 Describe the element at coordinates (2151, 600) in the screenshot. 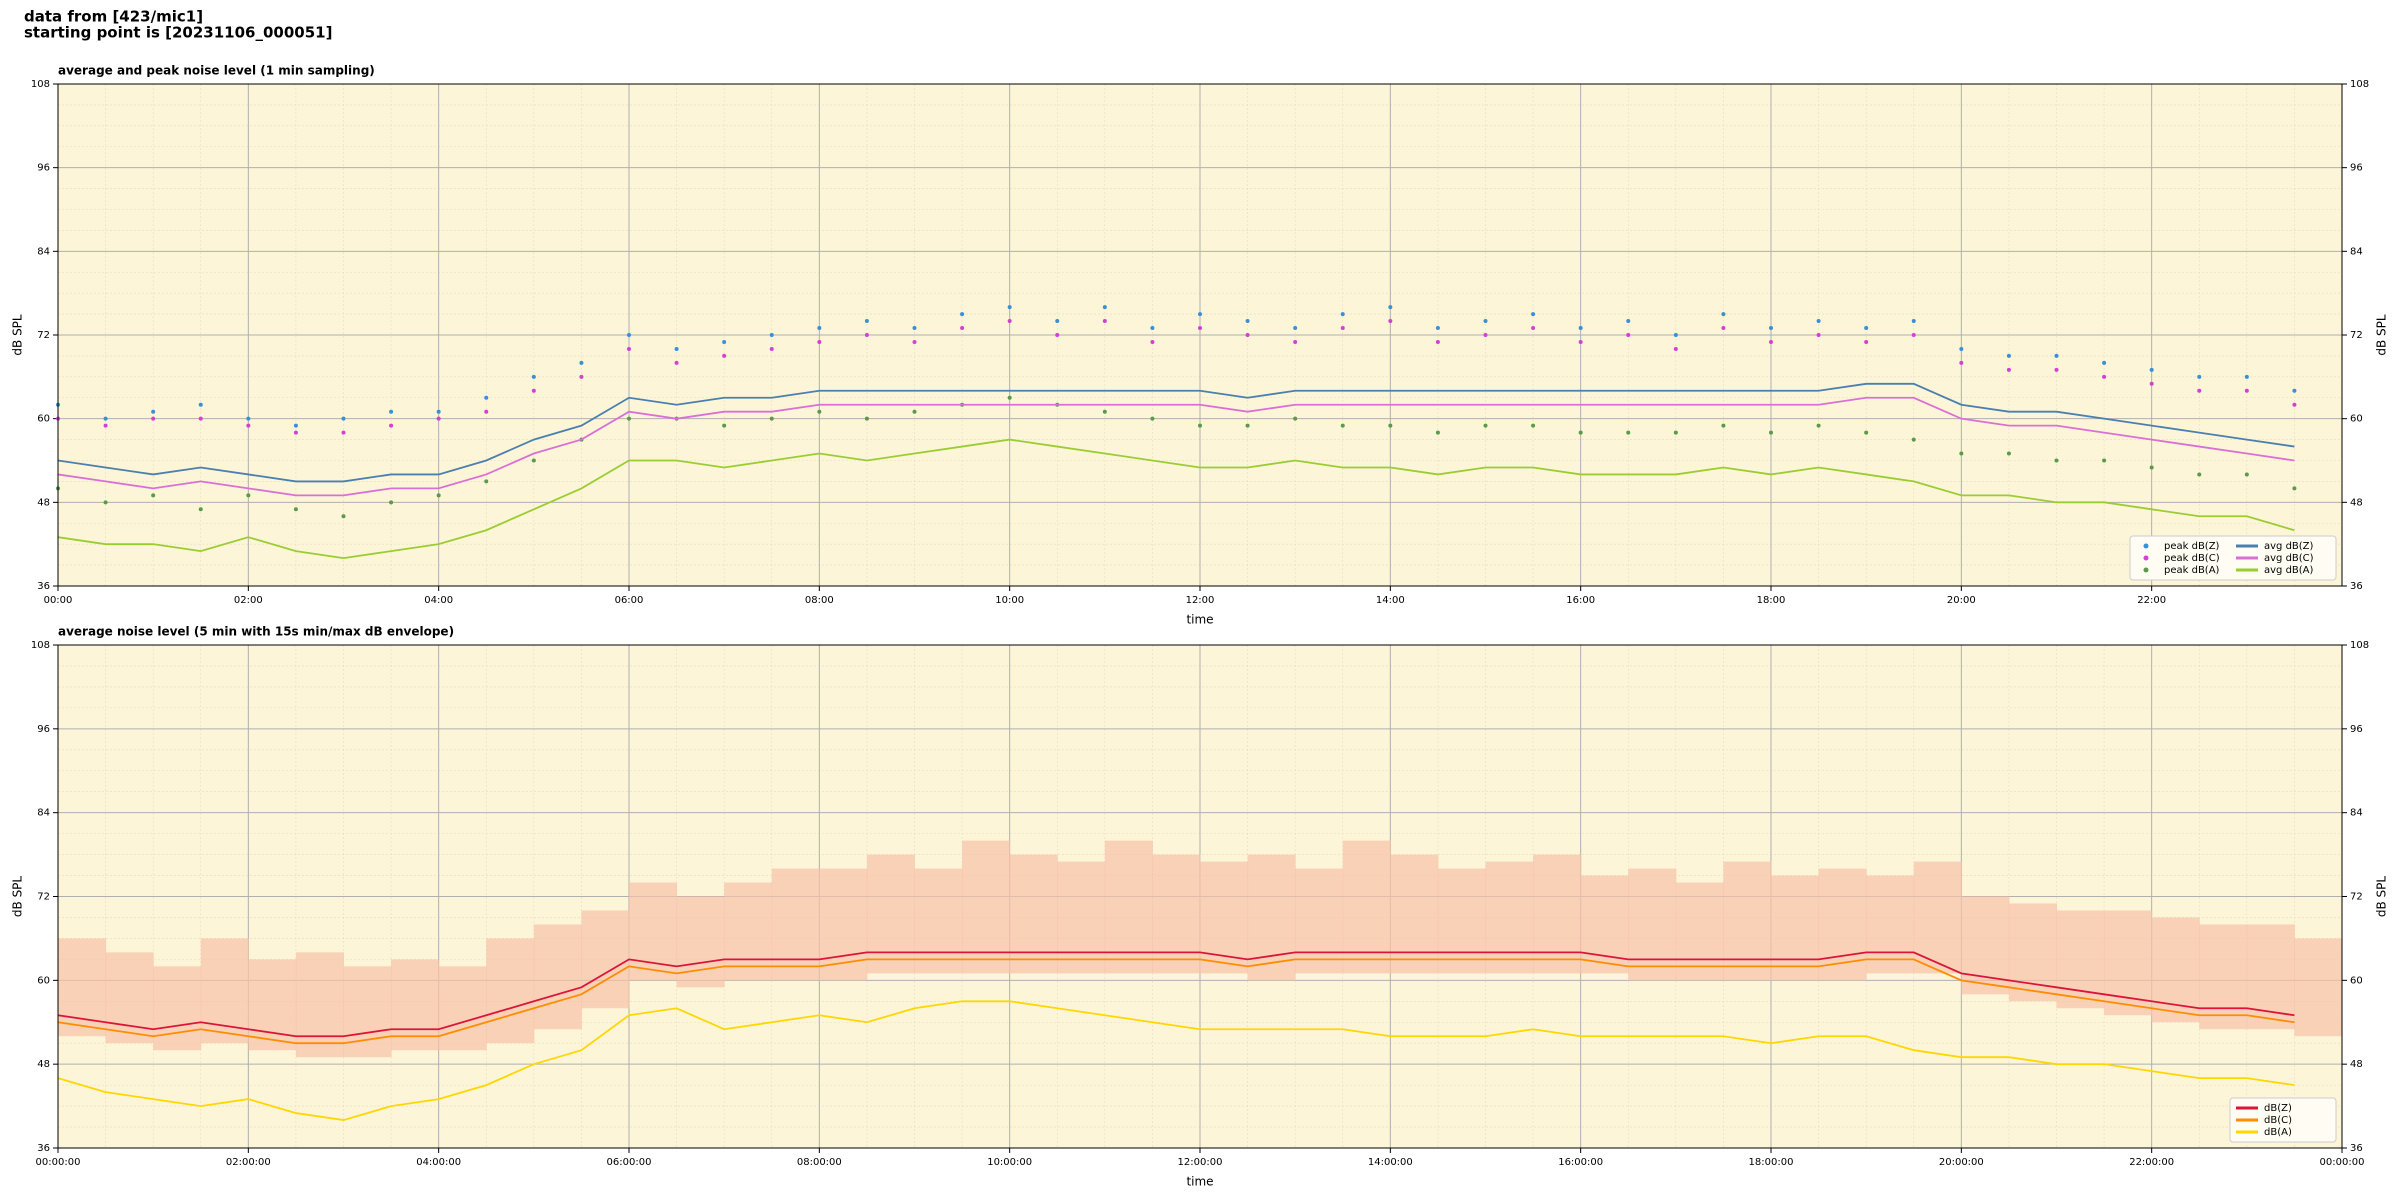

I see `x-tick-label: 22:00` at that location.